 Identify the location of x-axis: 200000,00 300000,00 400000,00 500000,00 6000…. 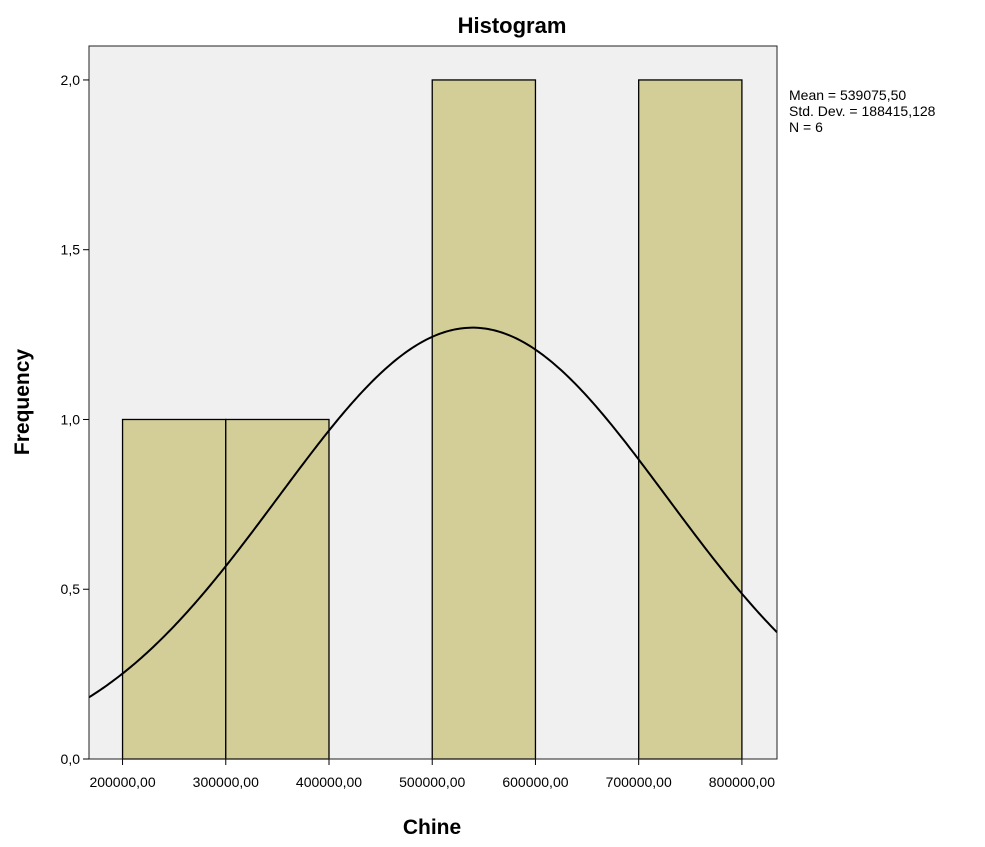
(432, 774).